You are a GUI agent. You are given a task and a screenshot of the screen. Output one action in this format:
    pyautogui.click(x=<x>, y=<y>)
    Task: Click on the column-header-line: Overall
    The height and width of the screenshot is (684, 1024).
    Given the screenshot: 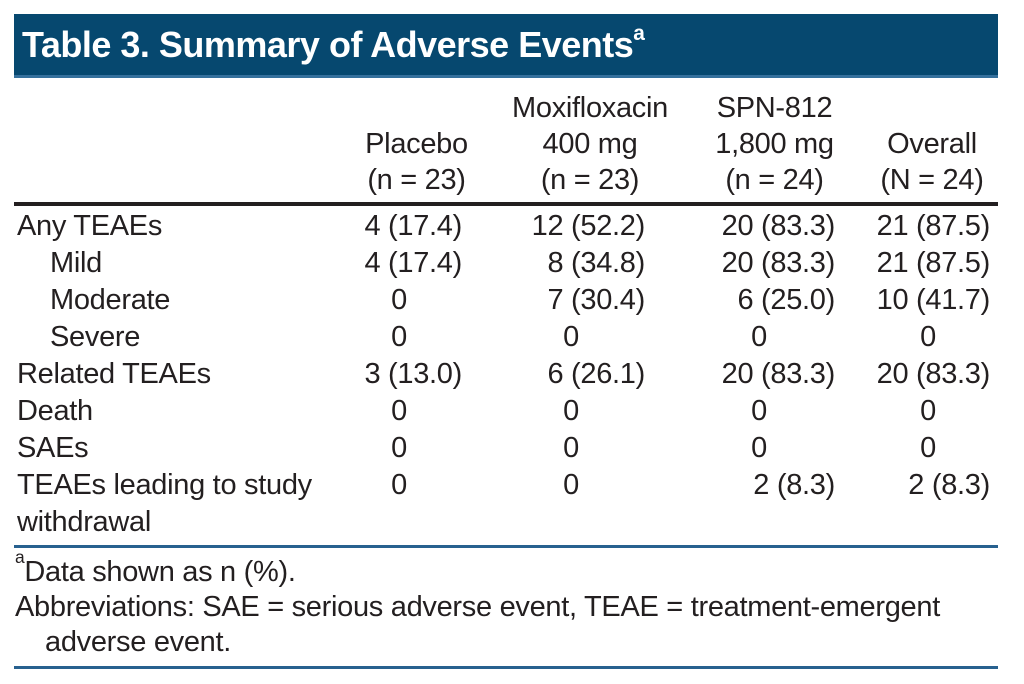 What is the action you would take?
    pyautogui.click(x=932, y=144)
    